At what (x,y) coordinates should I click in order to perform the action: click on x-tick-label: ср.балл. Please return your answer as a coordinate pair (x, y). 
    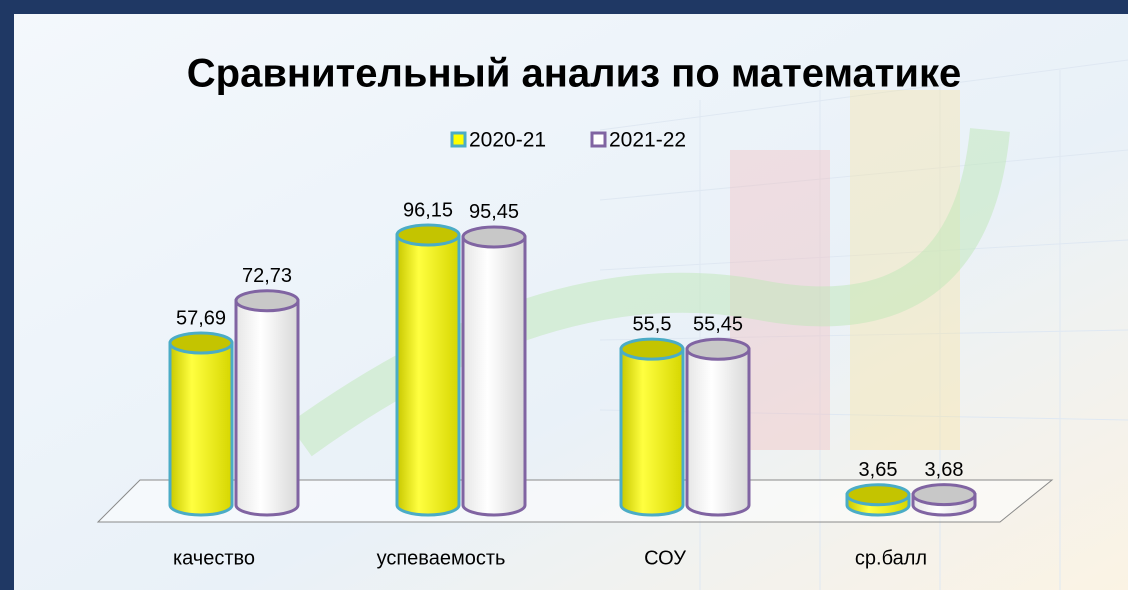
    Looking at the image, I should click on (891, 558).